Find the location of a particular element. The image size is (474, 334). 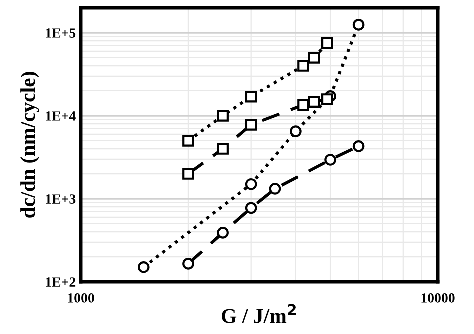

y-tick-label: 1E+4 is located at coordinates (61, 116).